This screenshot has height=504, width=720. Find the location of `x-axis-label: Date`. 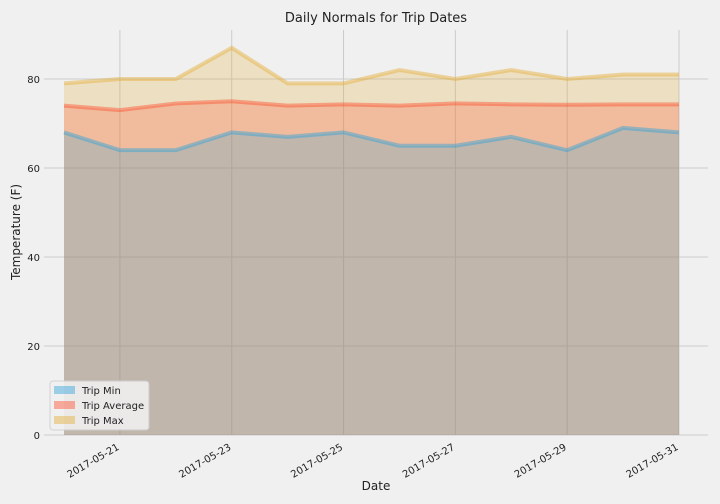

x-axis-label: Date is located at coordinates (376, 486).